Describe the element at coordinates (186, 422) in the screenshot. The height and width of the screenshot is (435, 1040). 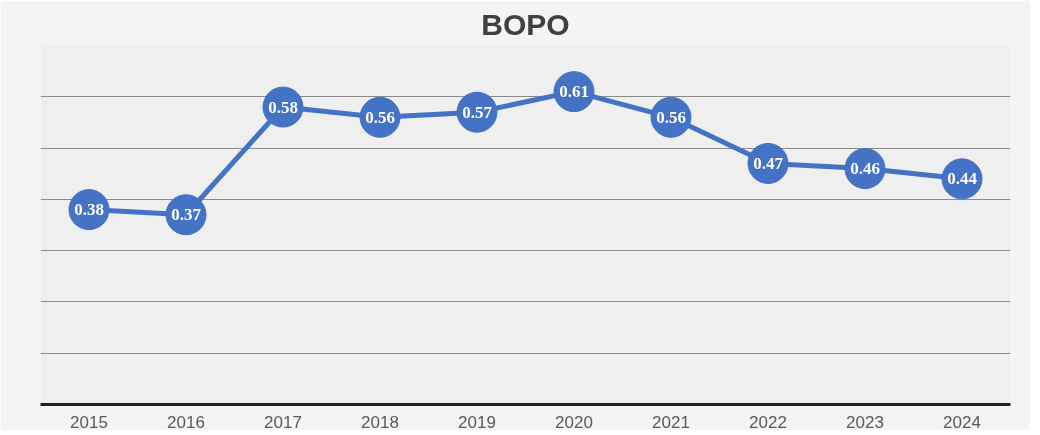
I see `x-tick-label: 2016` at that location.